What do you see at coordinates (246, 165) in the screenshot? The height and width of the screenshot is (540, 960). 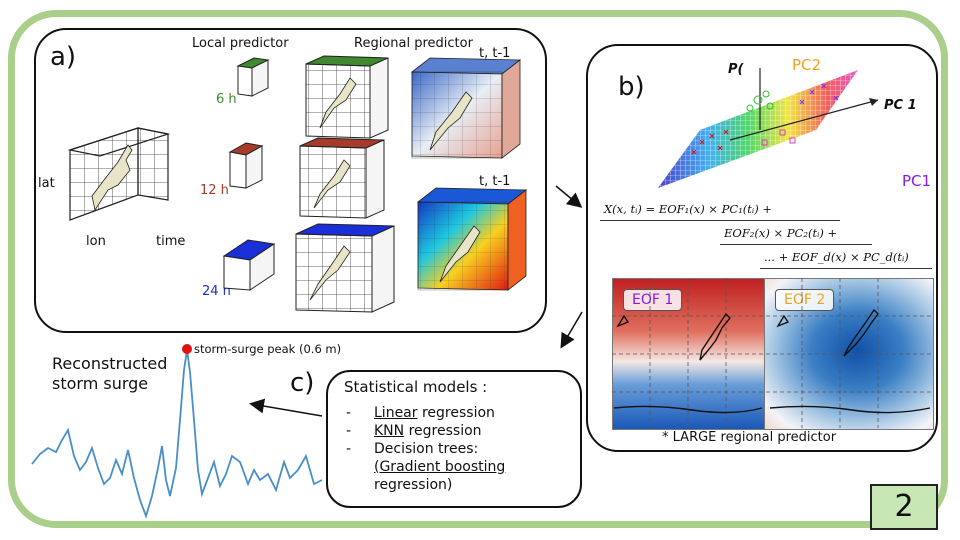 I see `local-cube-12h` at bounding box center [246, 165].